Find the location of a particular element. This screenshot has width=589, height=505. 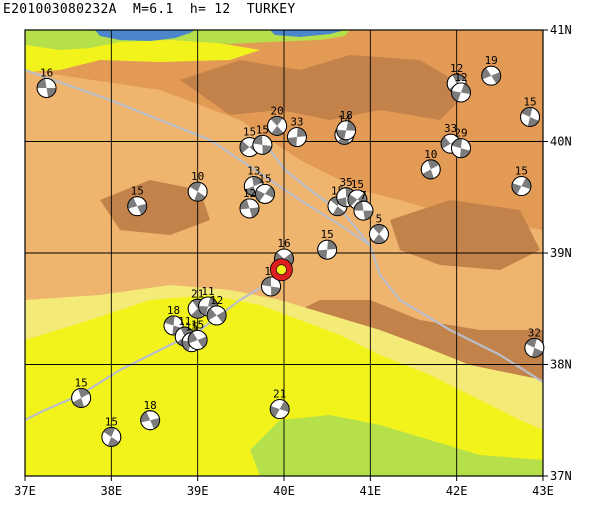

fault-line-east is located at coordinates (320, 197).